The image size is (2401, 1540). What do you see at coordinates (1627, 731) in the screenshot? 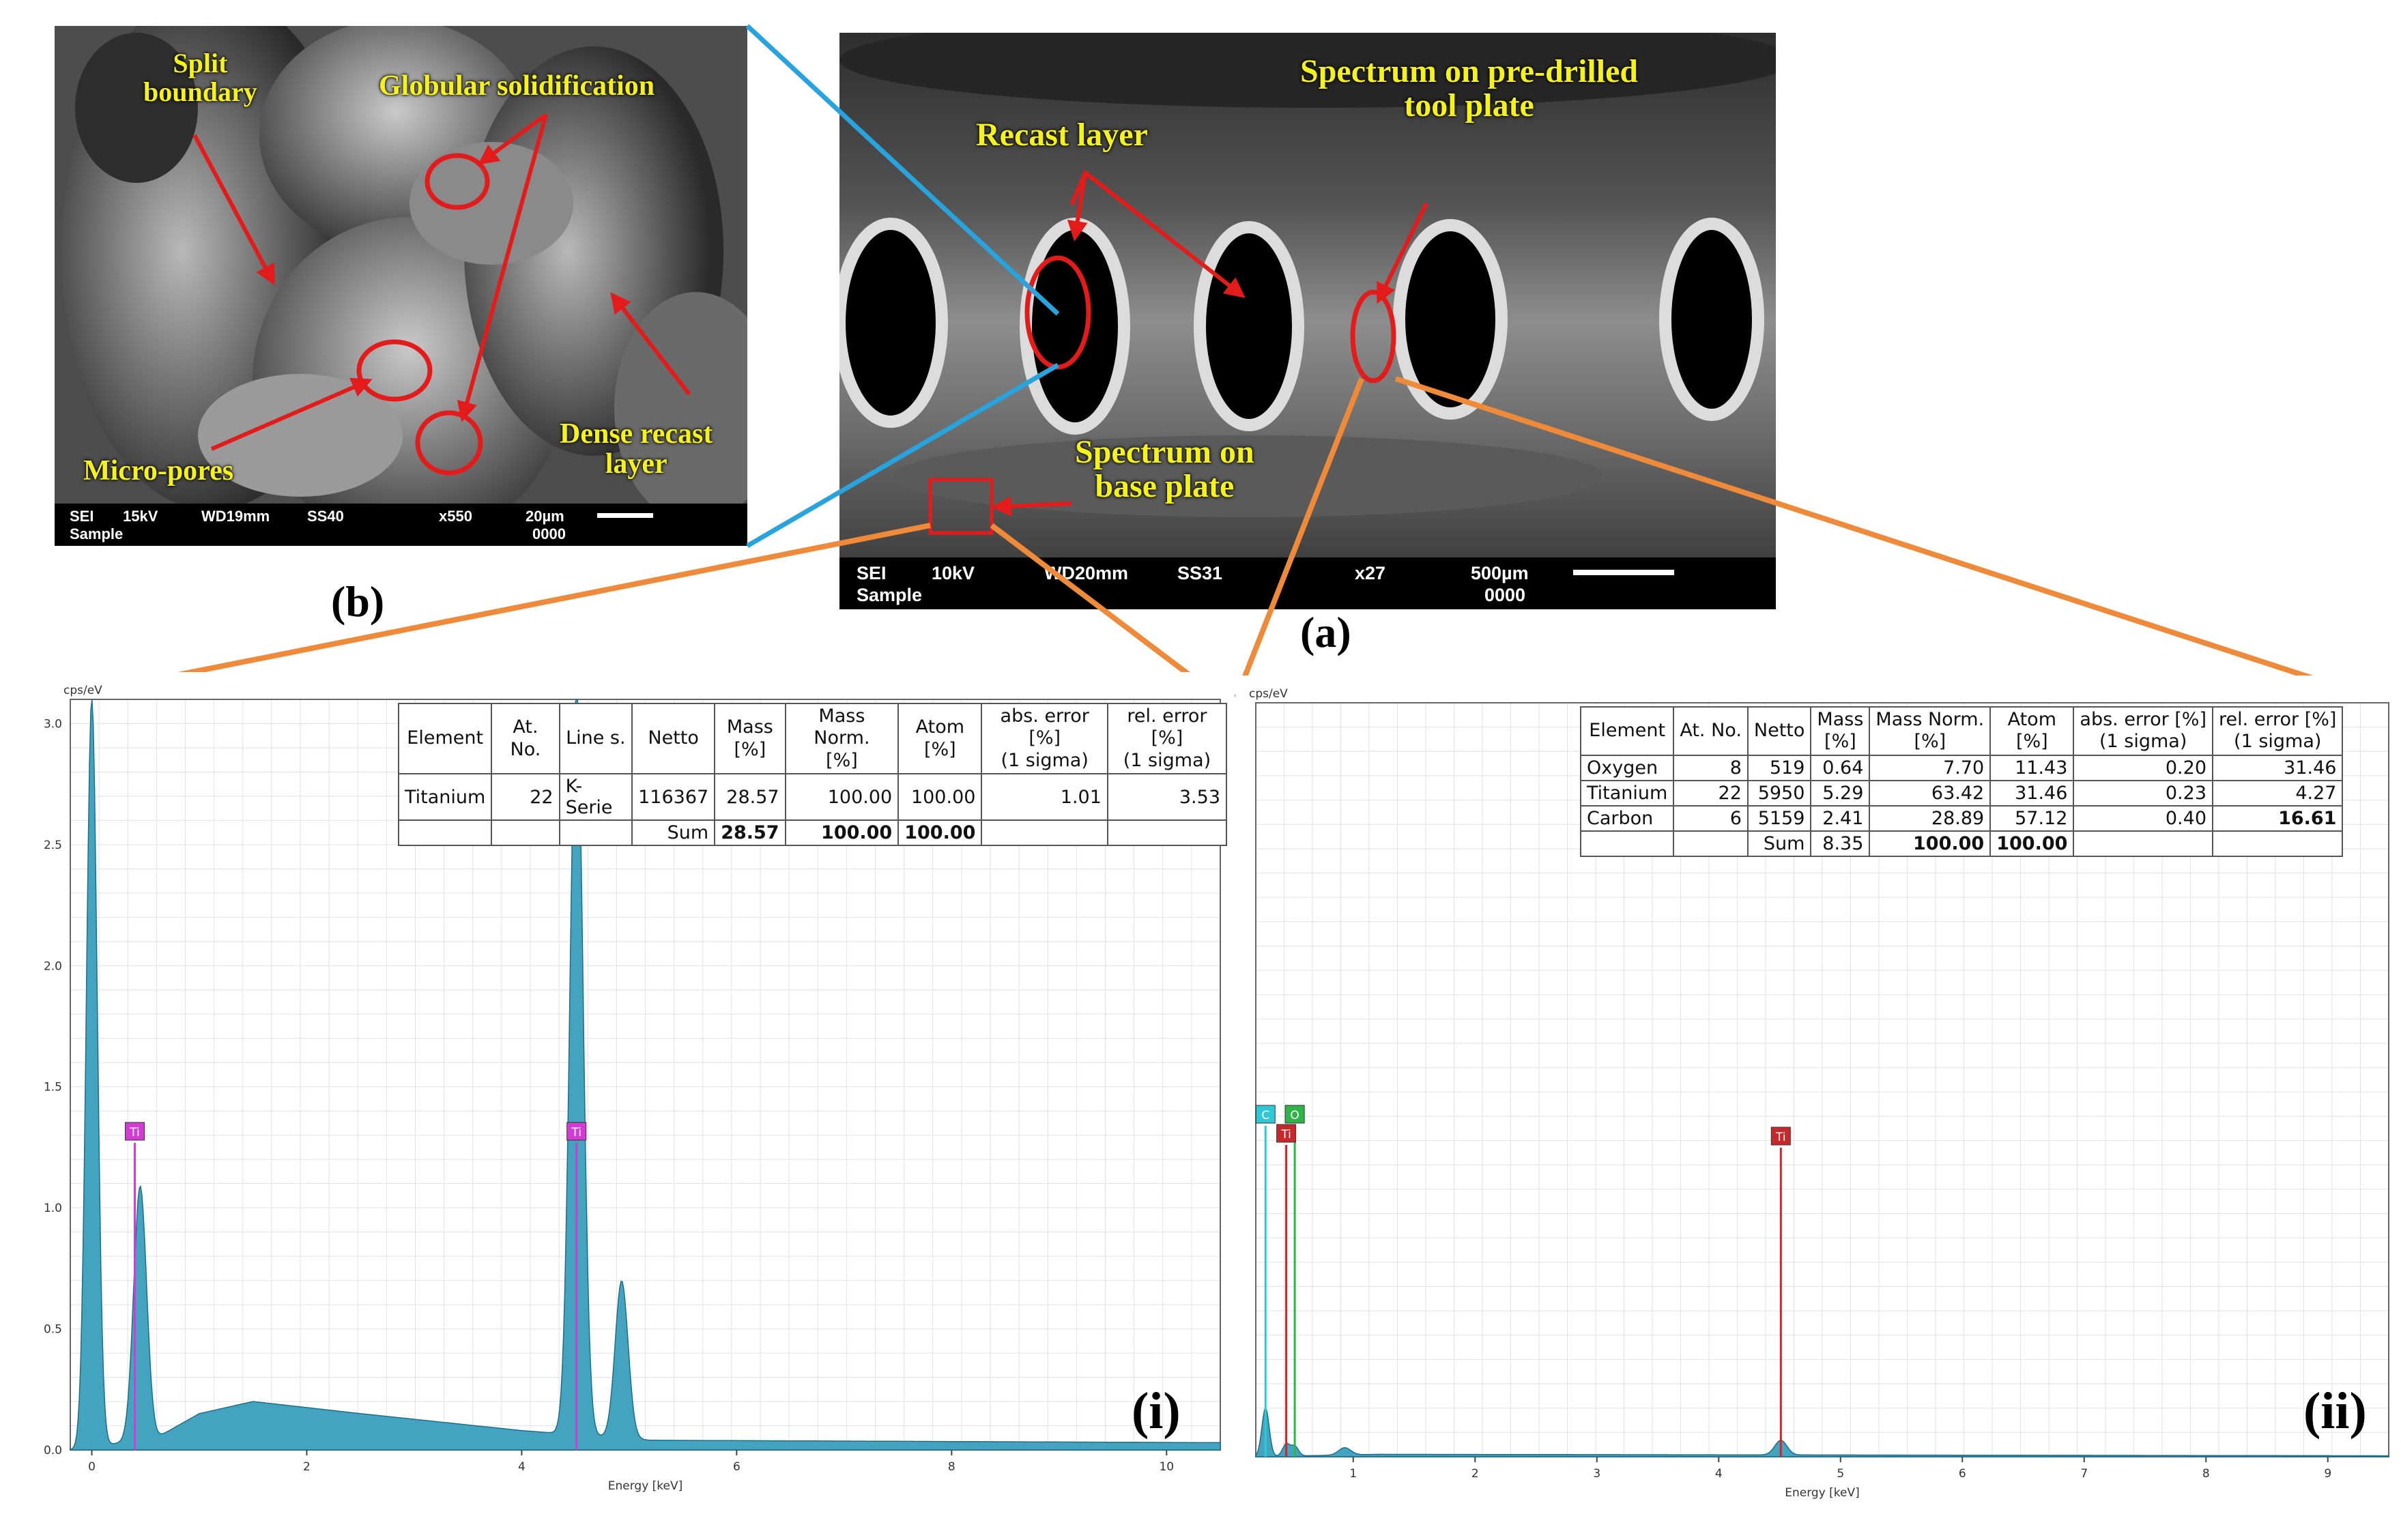
I see `table-ii-h0: Element` at bounding box center [1627, 731].